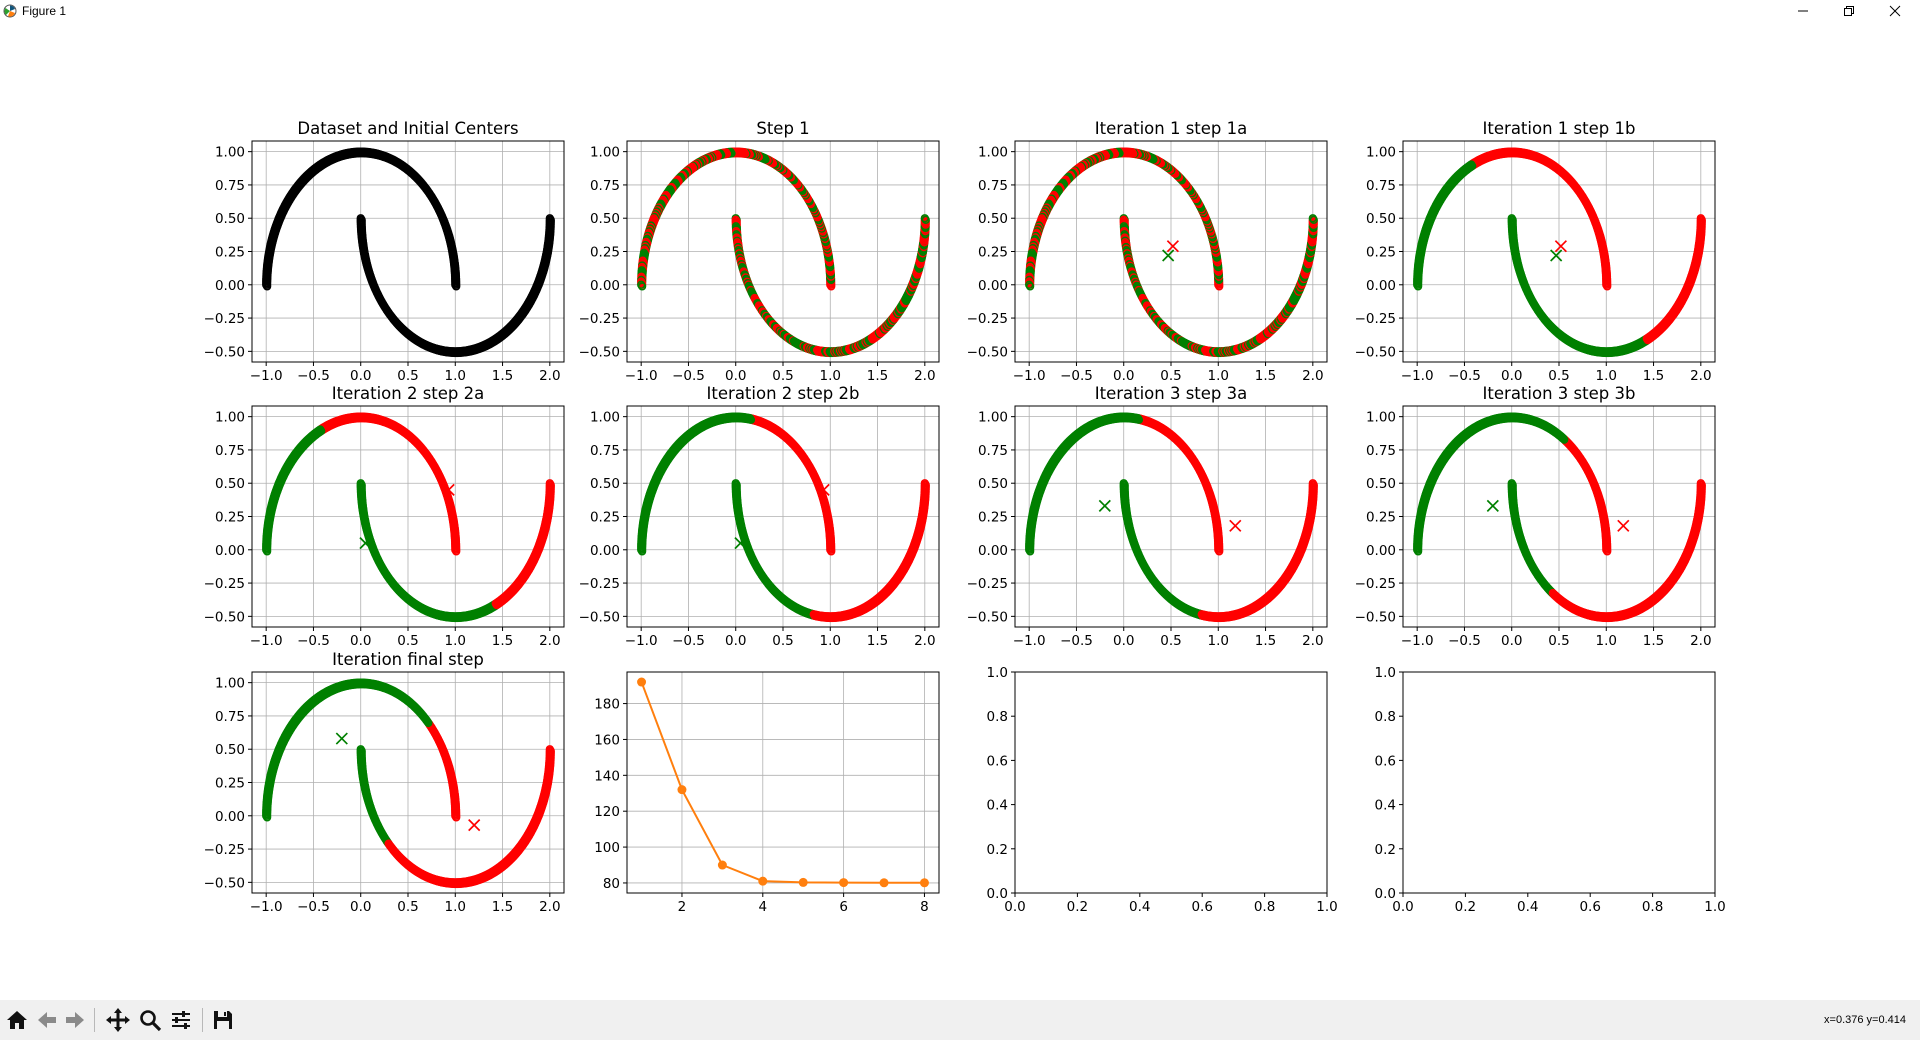  I want to click on close-icon, so click(1895, 11).